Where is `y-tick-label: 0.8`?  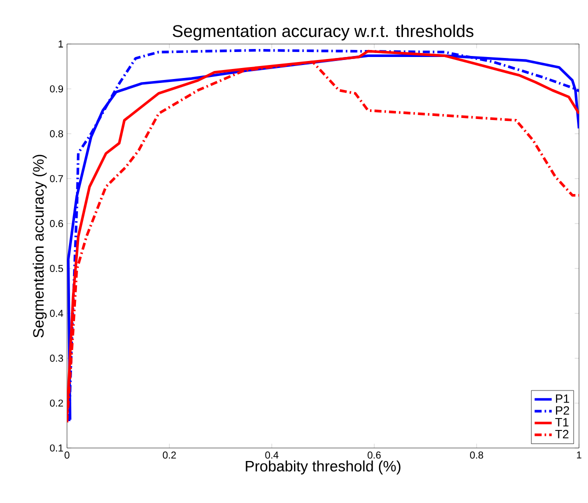 y-tick-label: 0.8 is located at coordinates (57, 134).